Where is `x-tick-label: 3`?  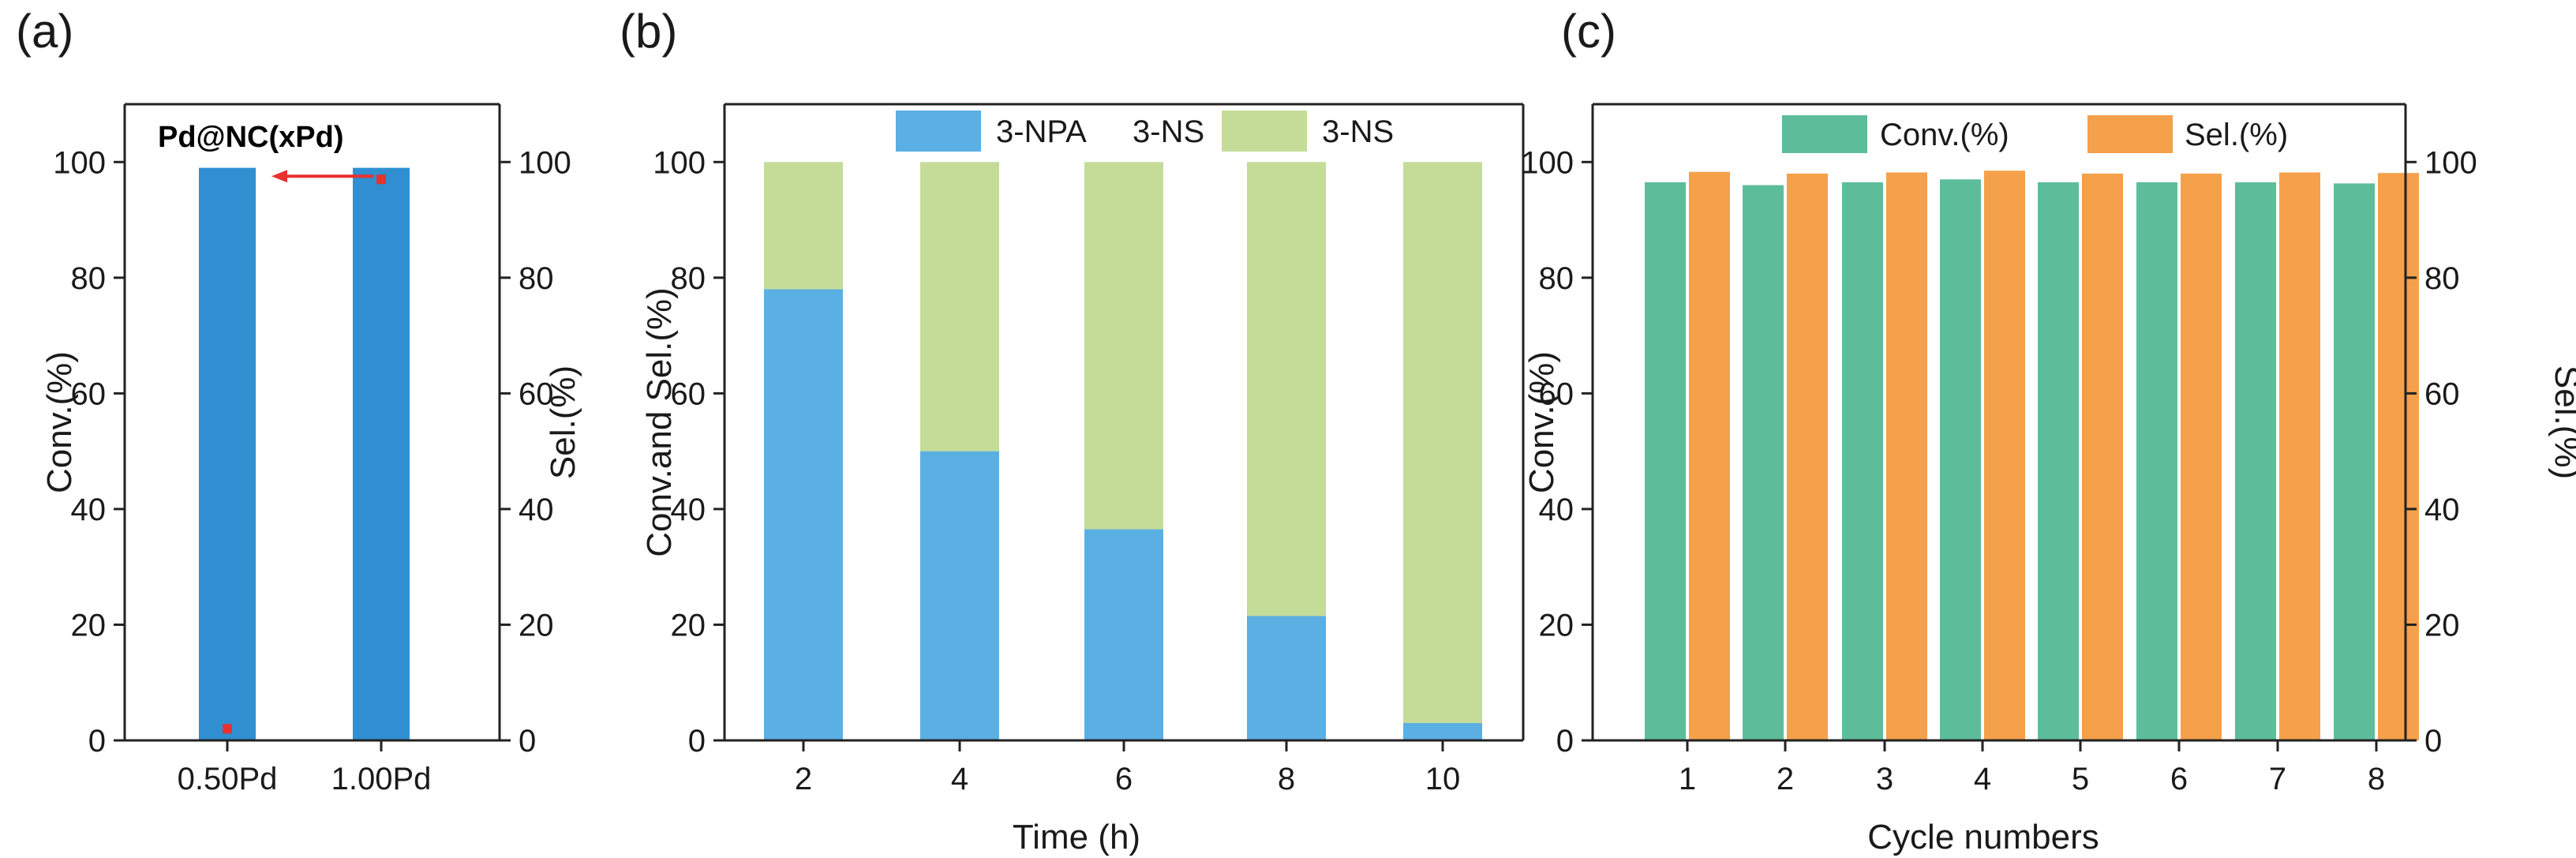
x-tick-label: 3 is located at coordinates (1884, 779).